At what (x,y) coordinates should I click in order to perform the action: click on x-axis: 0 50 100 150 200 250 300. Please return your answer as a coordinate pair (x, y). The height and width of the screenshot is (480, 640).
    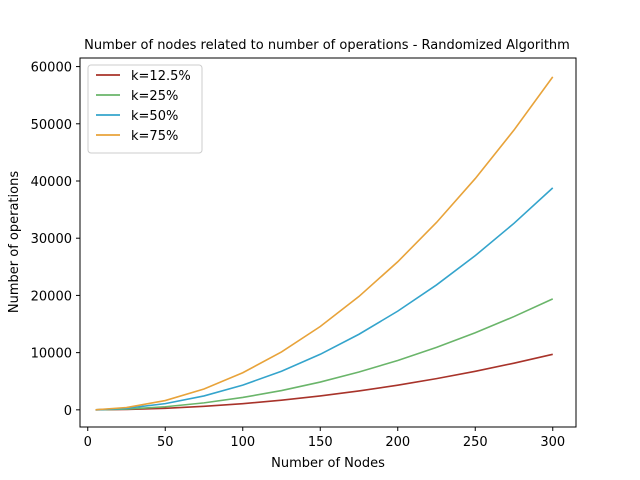
    Looking at the image, I should click on (324, 438).